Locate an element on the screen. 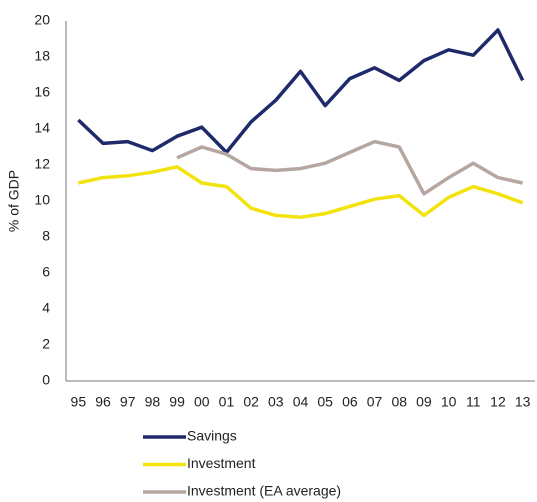 This screenshot has height=502, width=537. legend-label: Investment (EA average) is located at coordinates (264, 491).